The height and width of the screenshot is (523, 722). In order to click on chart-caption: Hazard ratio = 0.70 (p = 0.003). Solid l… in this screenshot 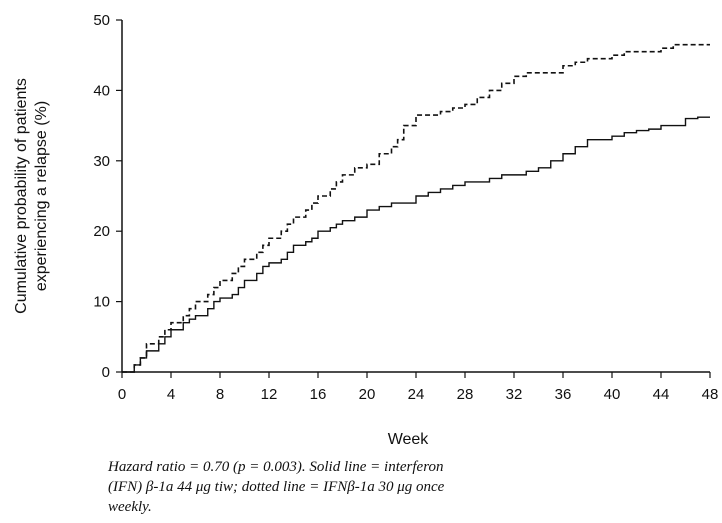, I will do `click(388, 487)`.